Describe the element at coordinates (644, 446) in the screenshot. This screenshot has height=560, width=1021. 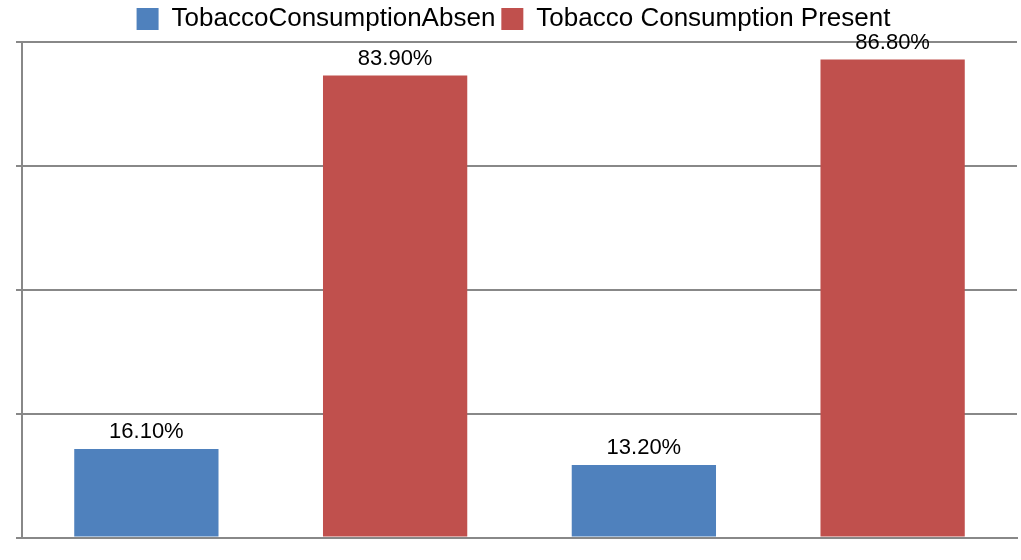
I see `data-label: 13.20%` at that location.